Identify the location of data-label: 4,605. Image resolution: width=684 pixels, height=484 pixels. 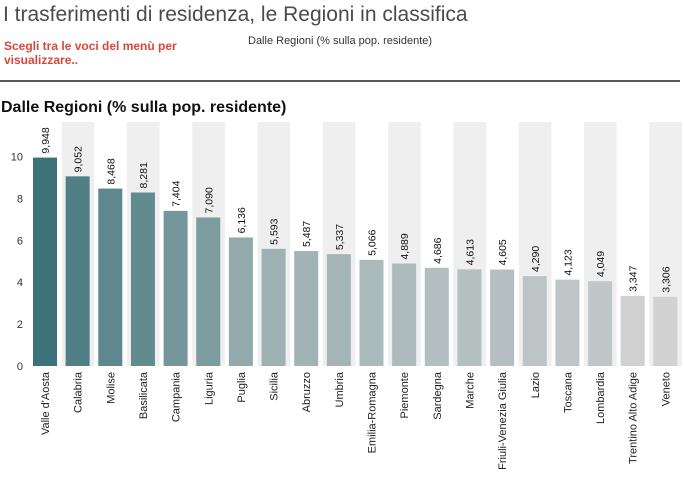
(503, 252).